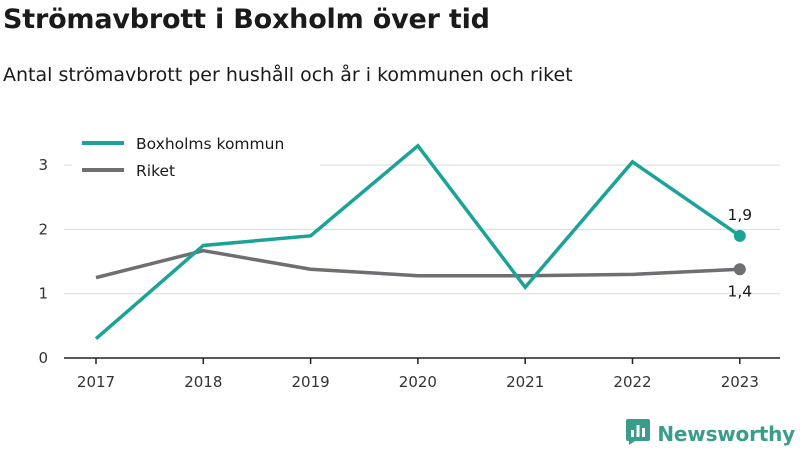  What do you see at coordinates (43, 229) in the screenshot?
I see `y-tick-label: 2` at bounding box center [43, 229].